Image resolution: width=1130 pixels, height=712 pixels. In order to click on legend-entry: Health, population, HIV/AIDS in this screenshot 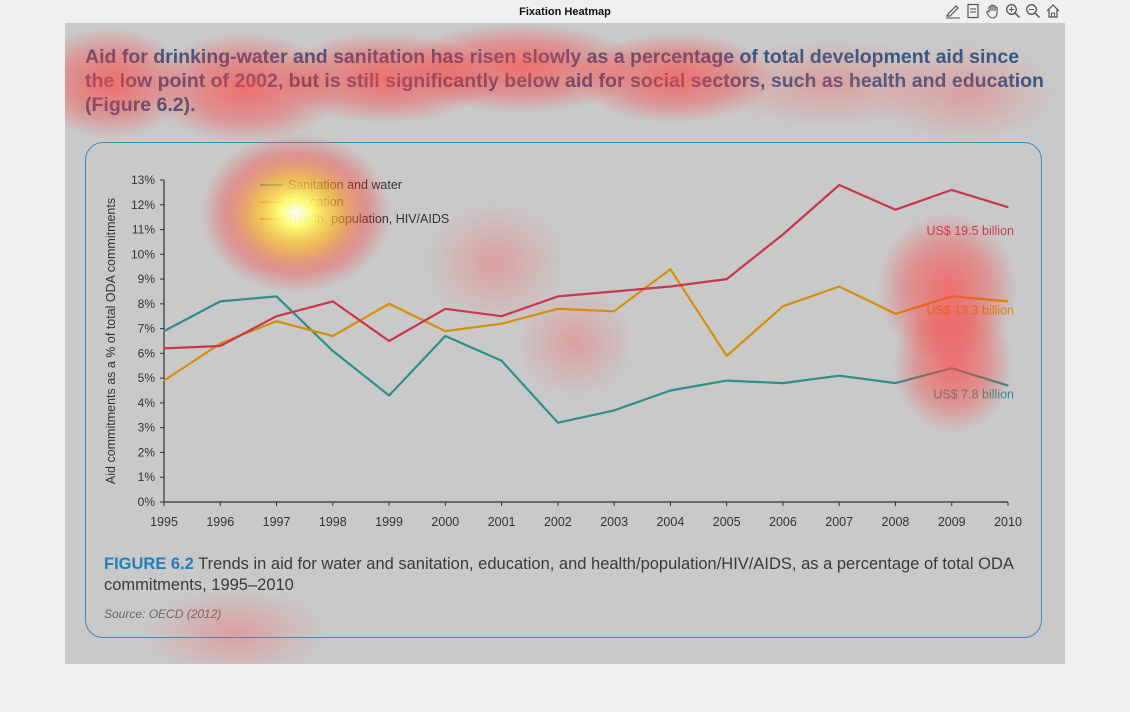, I will do `click(368, 219)`.